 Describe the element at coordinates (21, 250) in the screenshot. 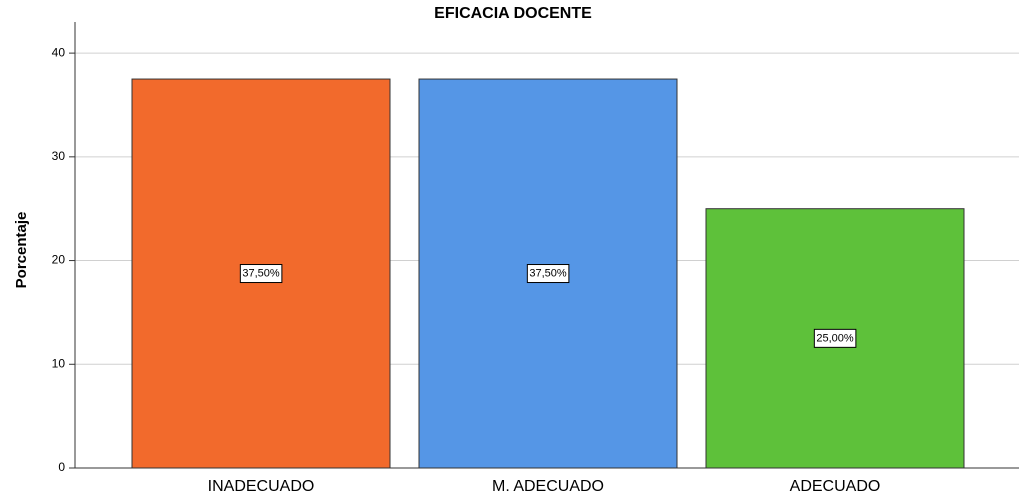

I see `y-axis-label: Porcentaje` at that location.